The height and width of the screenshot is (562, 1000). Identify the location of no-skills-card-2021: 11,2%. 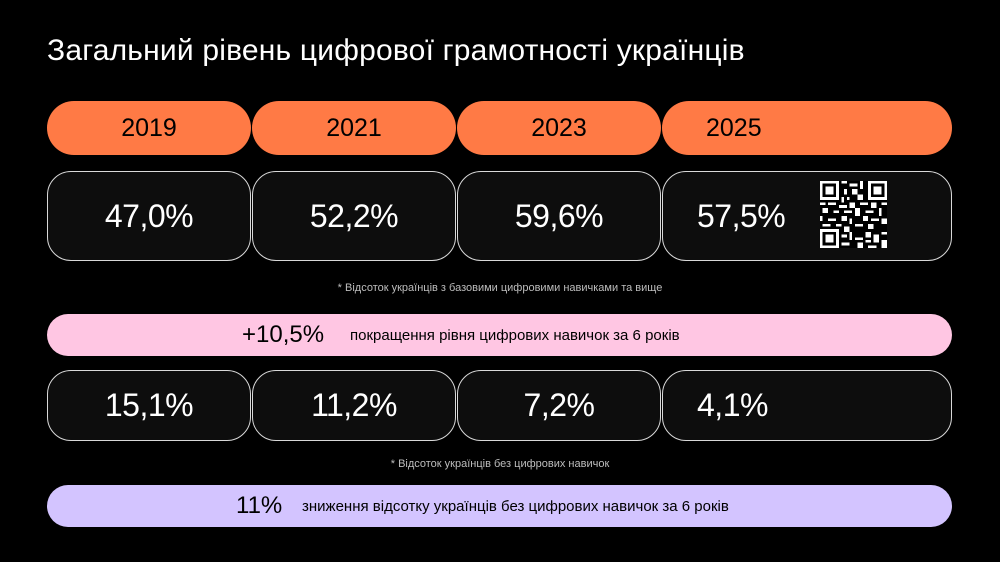
(354, 405).